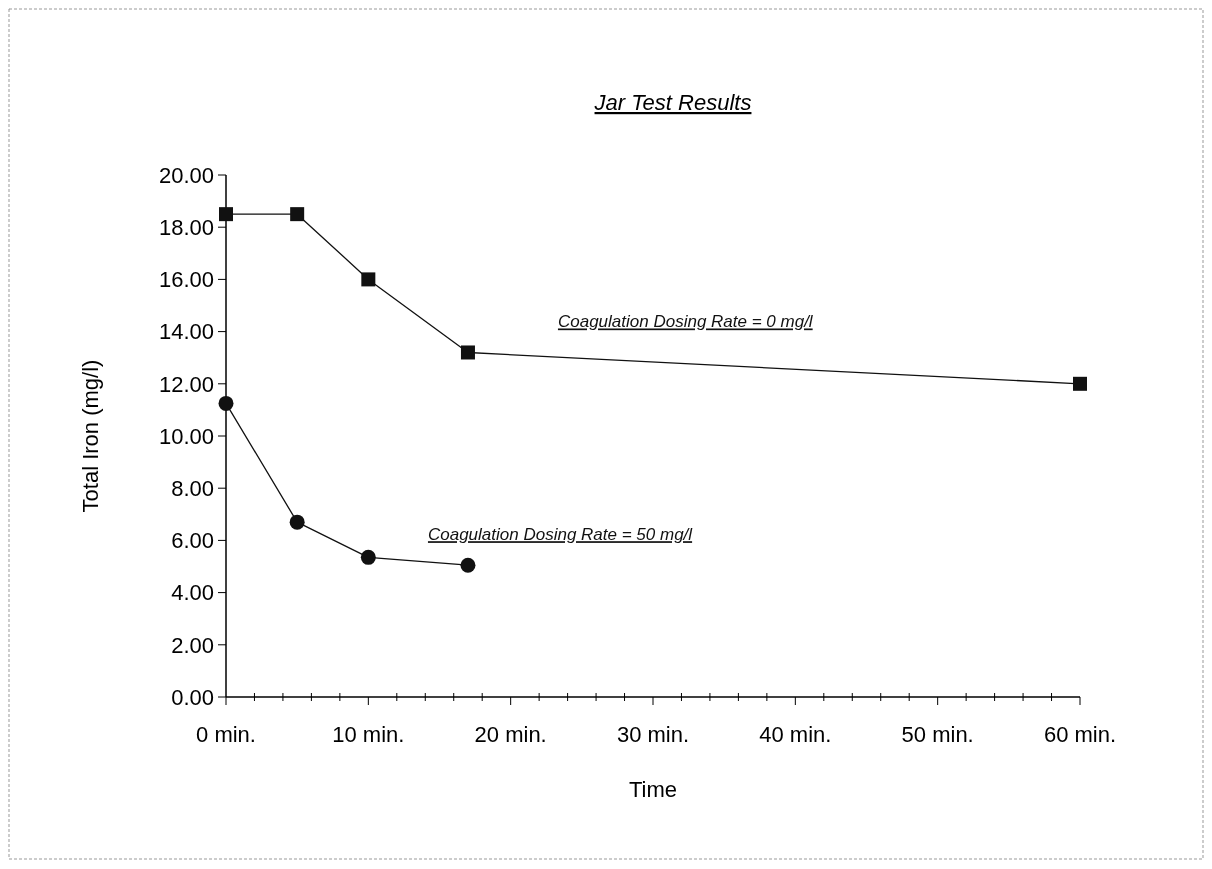 The width and height of the screenshot is (1212, 869). Describe the element at coordinates (90, 436) in the screenshot. I see `y-axis-title: Total Iron (mg/l)` at that location.